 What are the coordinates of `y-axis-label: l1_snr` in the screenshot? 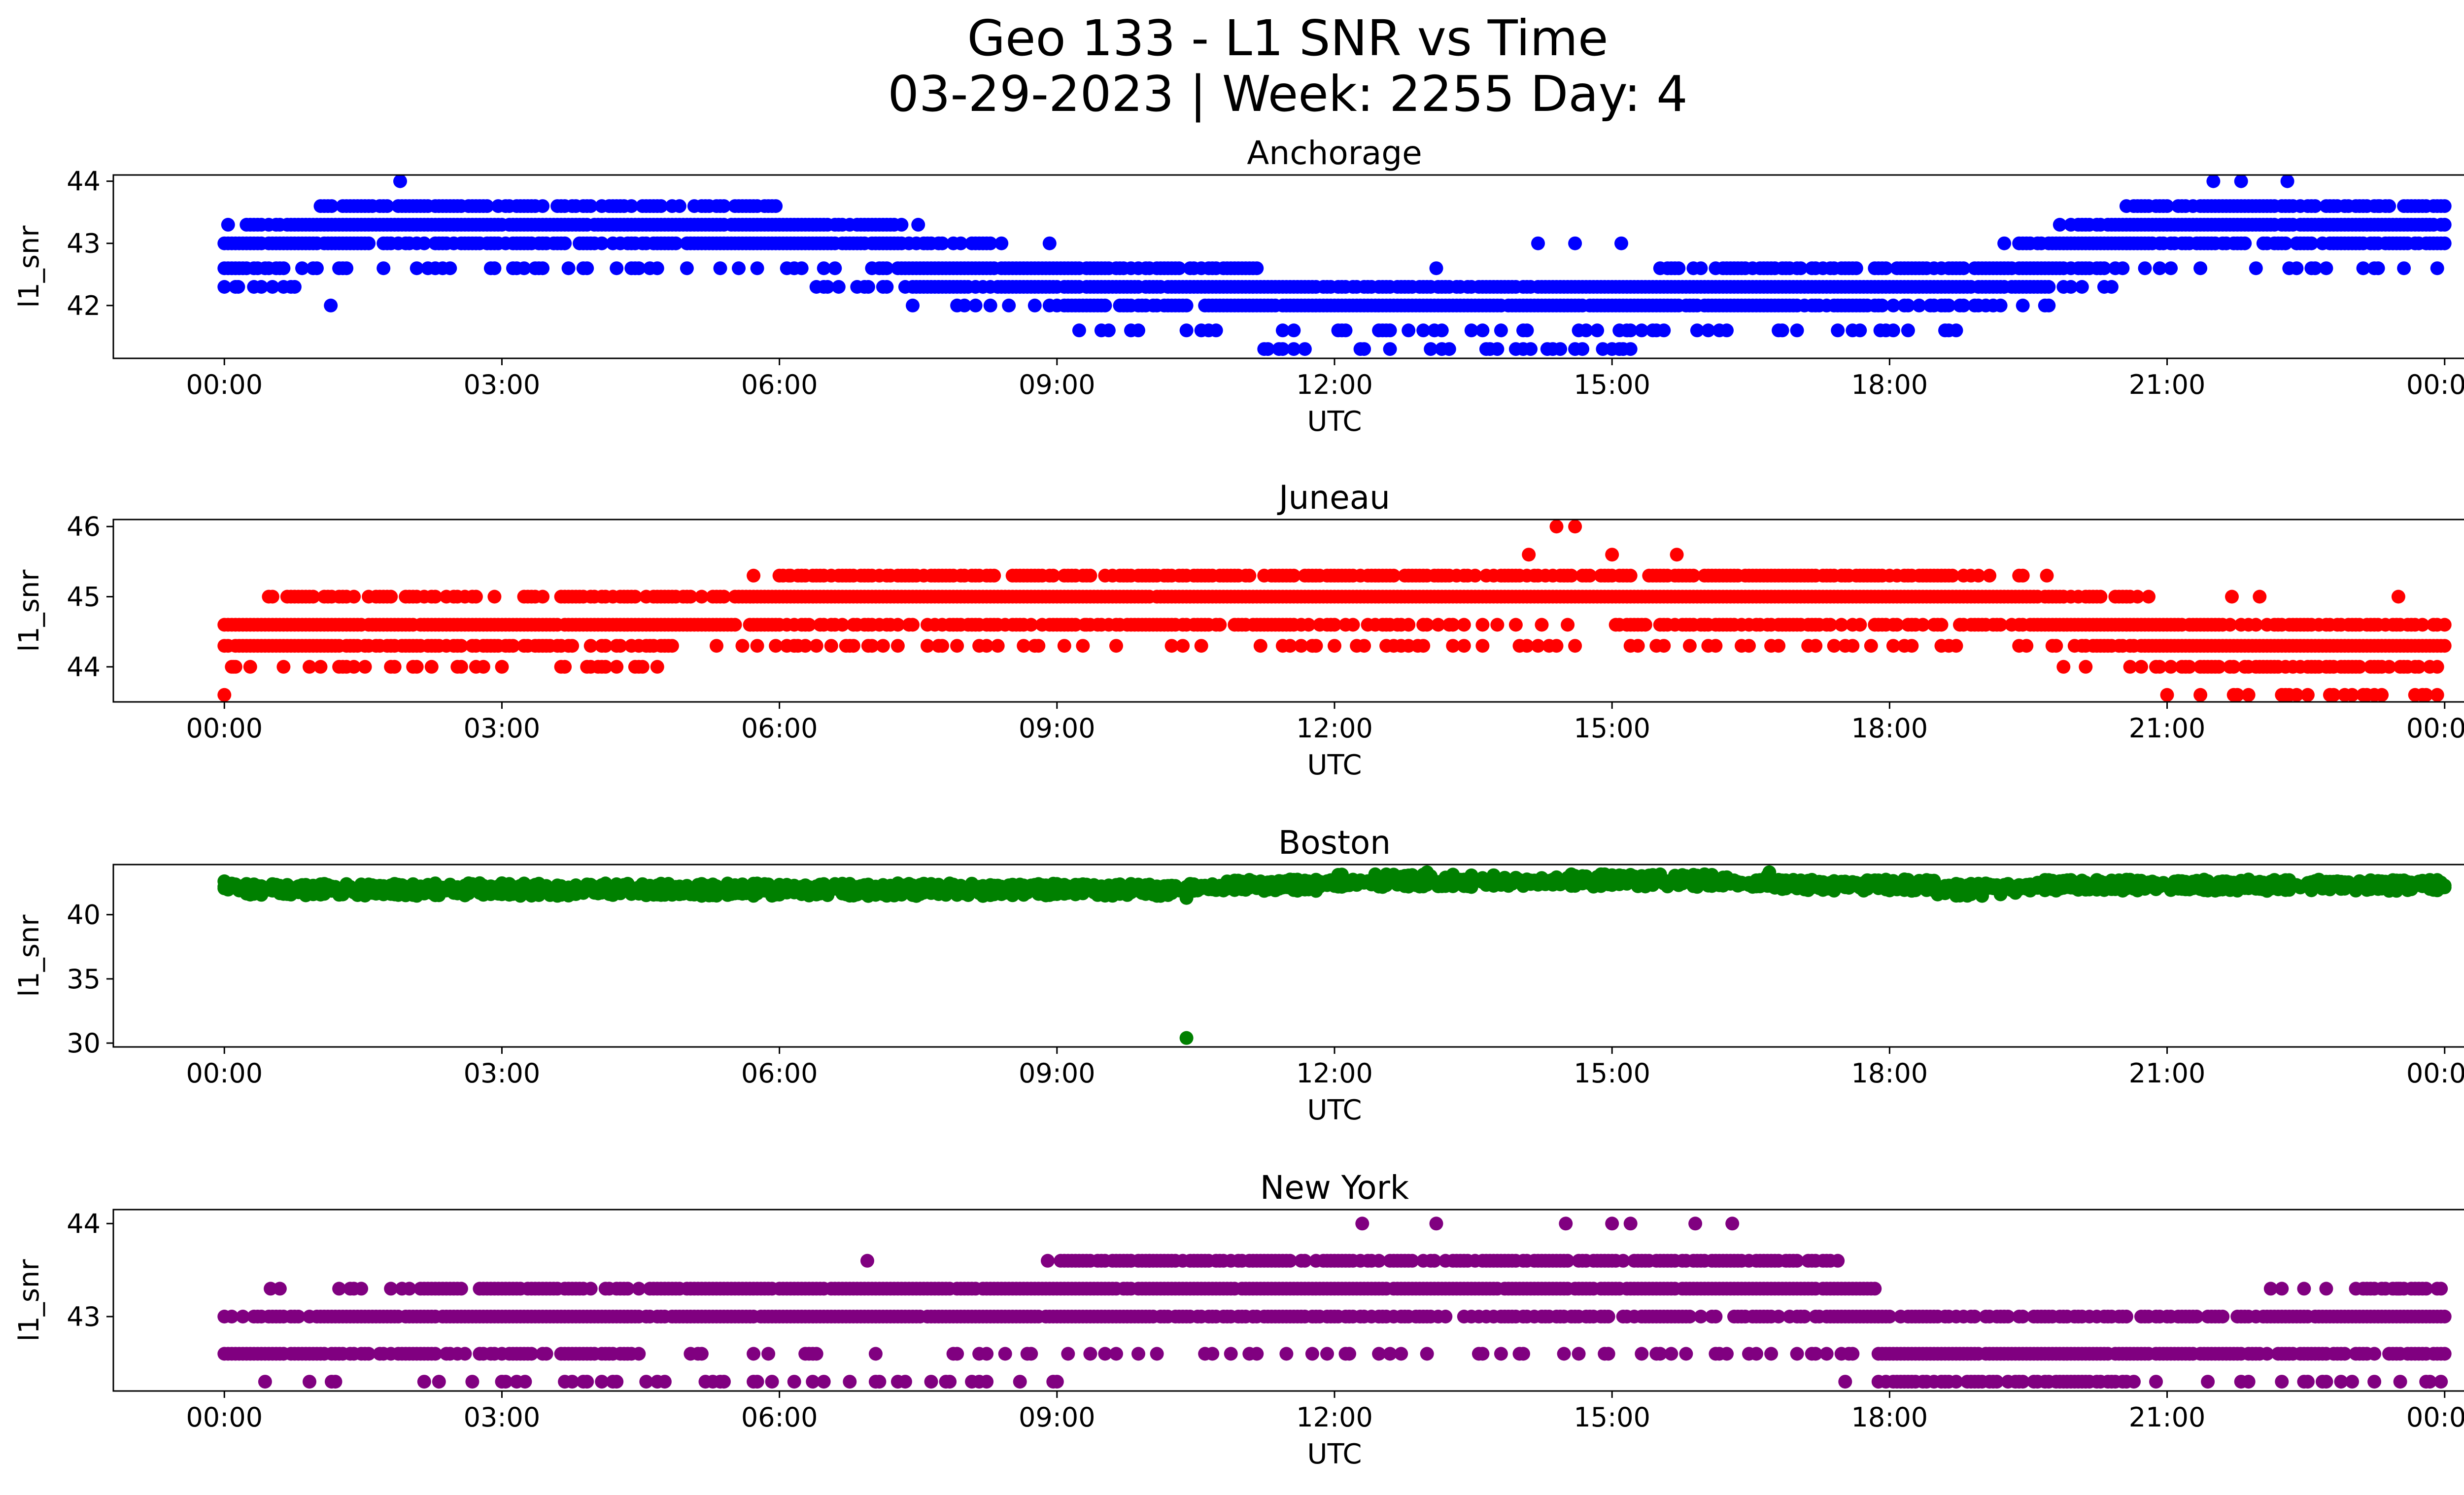 It's located at (29, 610).